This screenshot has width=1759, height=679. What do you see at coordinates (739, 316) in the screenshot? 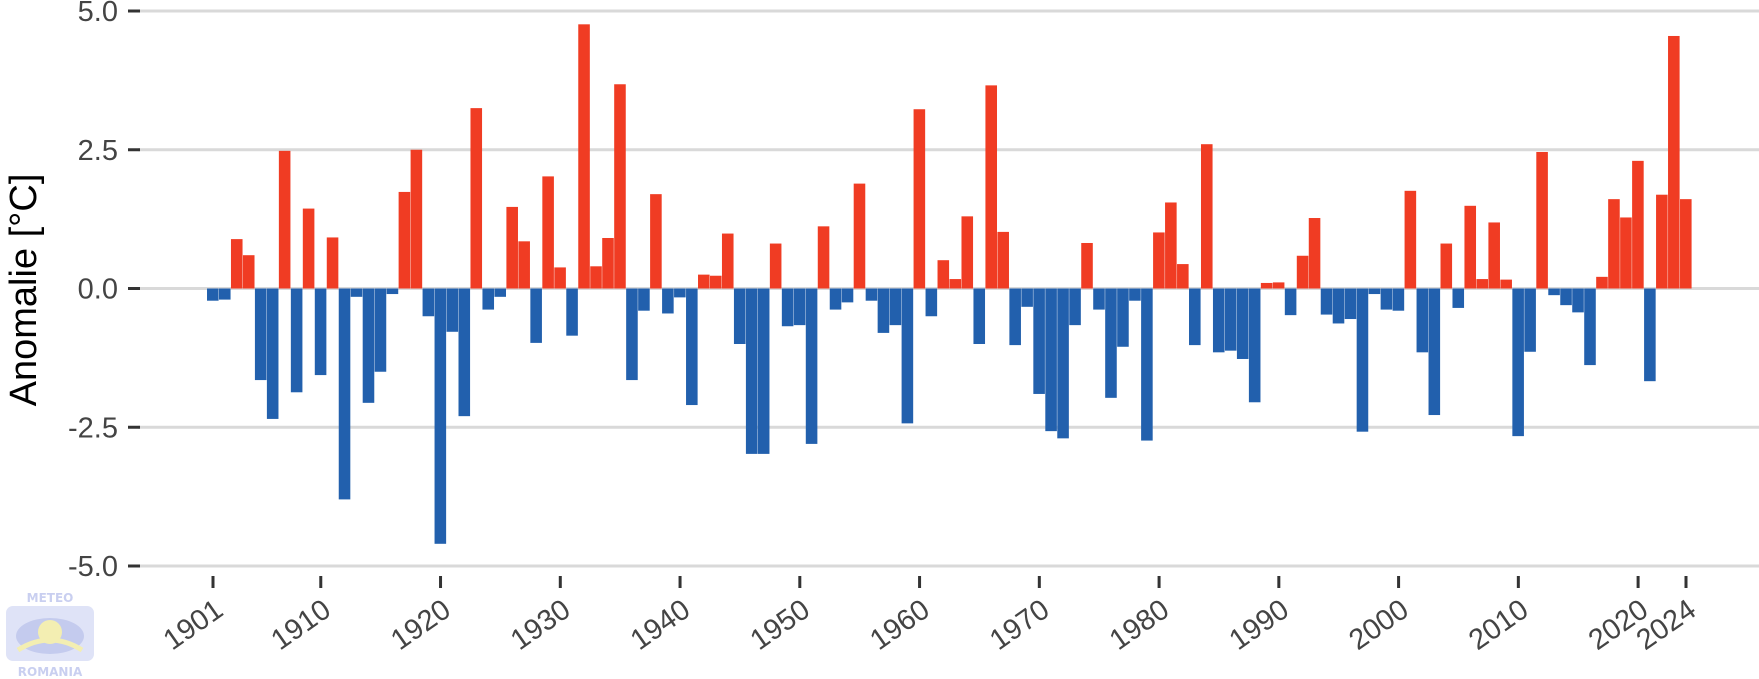
I see `bar-1945` at bounding box center [739, 316].